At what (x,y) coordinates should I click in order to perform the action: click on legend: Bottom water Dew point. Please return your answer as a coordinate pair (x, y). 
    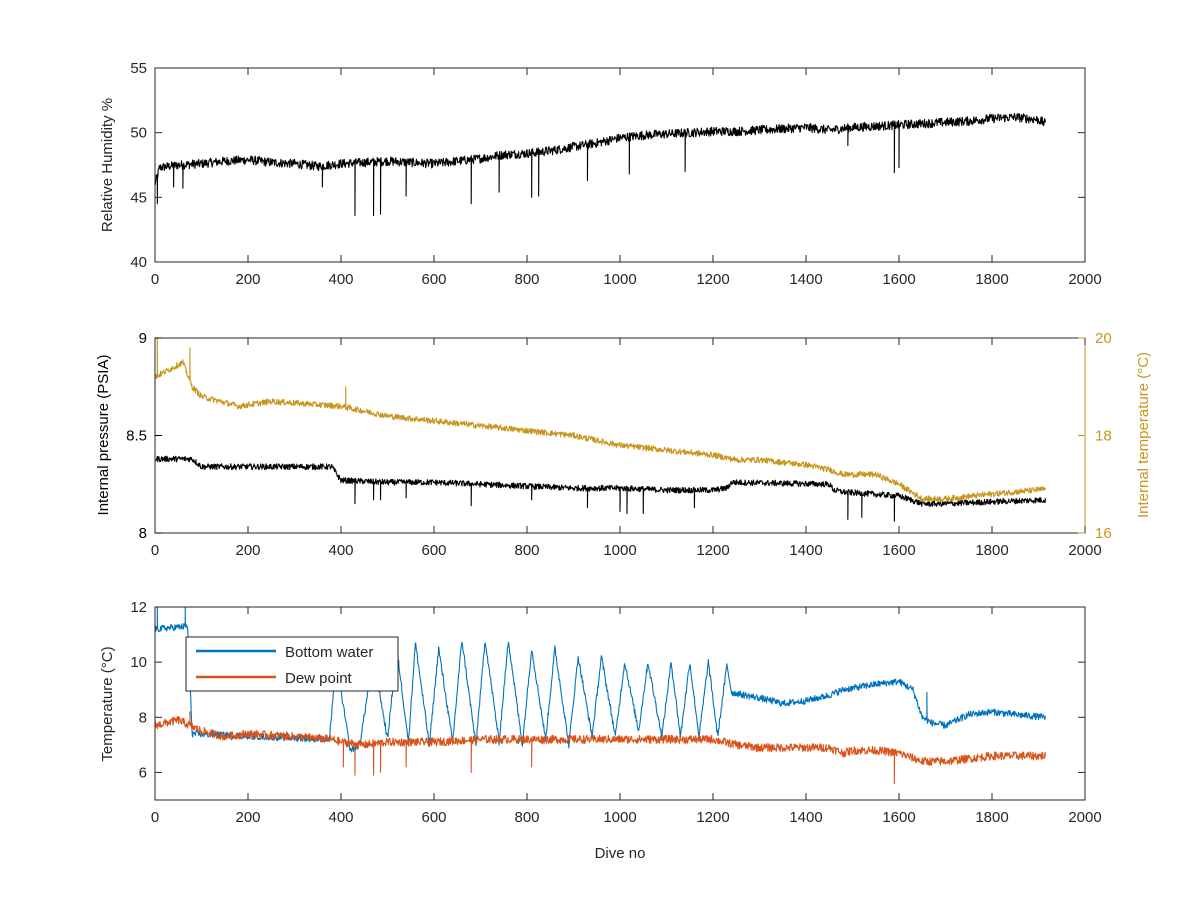
    Looking at the image, I should click on (292, 664).